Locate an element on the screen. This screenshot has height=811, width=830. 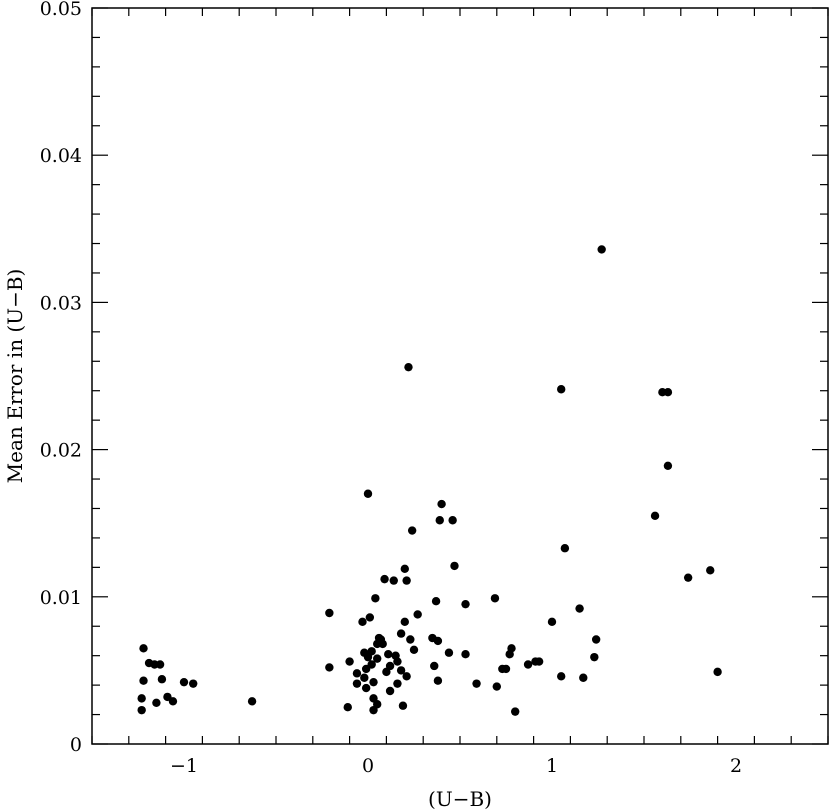
x-axis-title: (U−B) is located at coordinates (460, 799).